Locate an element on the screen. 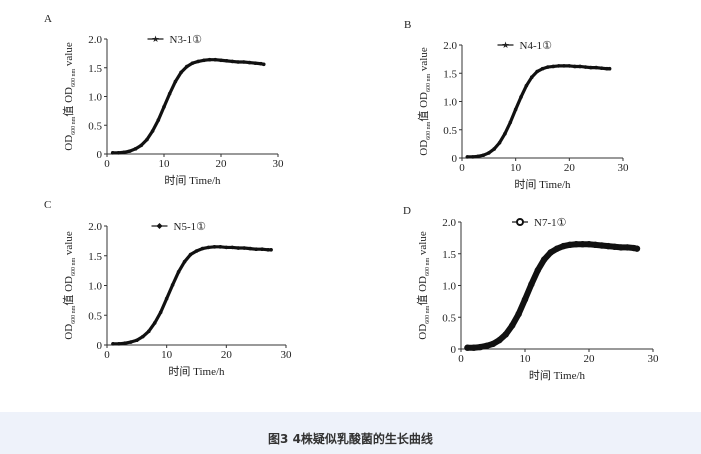  series-line-N4-1① is located at coordinates (538, 111).